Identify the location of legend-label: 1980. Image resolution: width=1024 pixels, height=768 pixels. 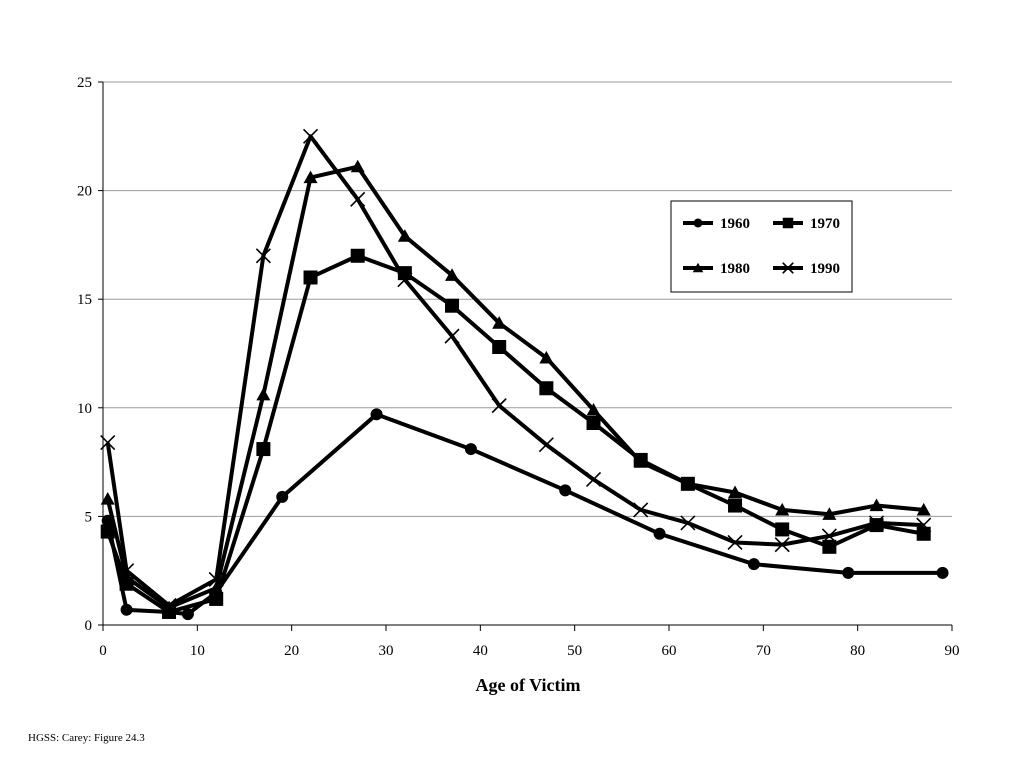
(735, 269).